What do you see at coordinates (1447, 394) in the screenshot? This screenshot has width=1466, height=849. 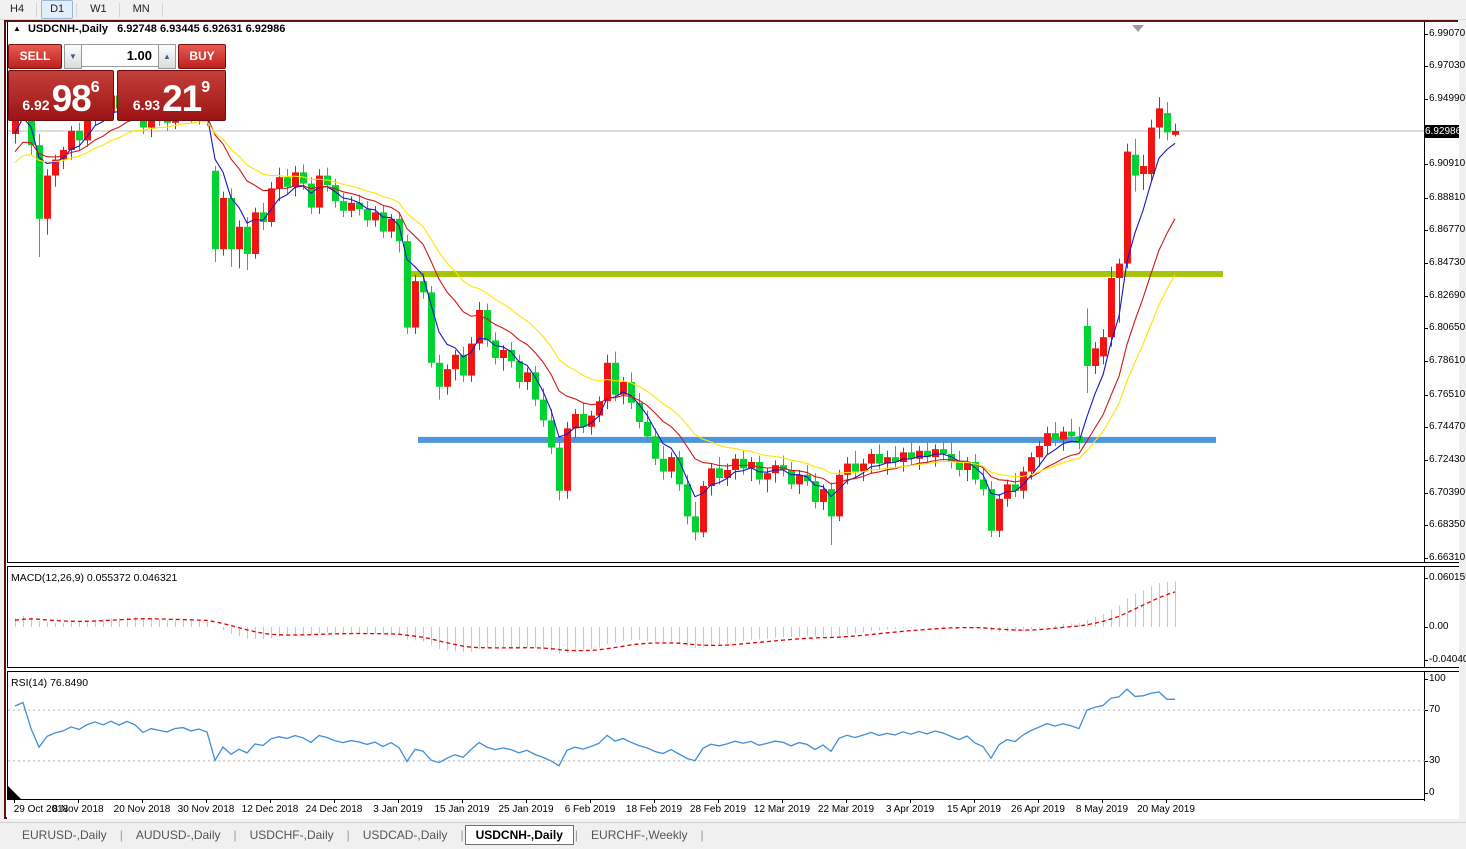 I see `price-tick-label: 6.76510` at bounding box center [1447, 394].